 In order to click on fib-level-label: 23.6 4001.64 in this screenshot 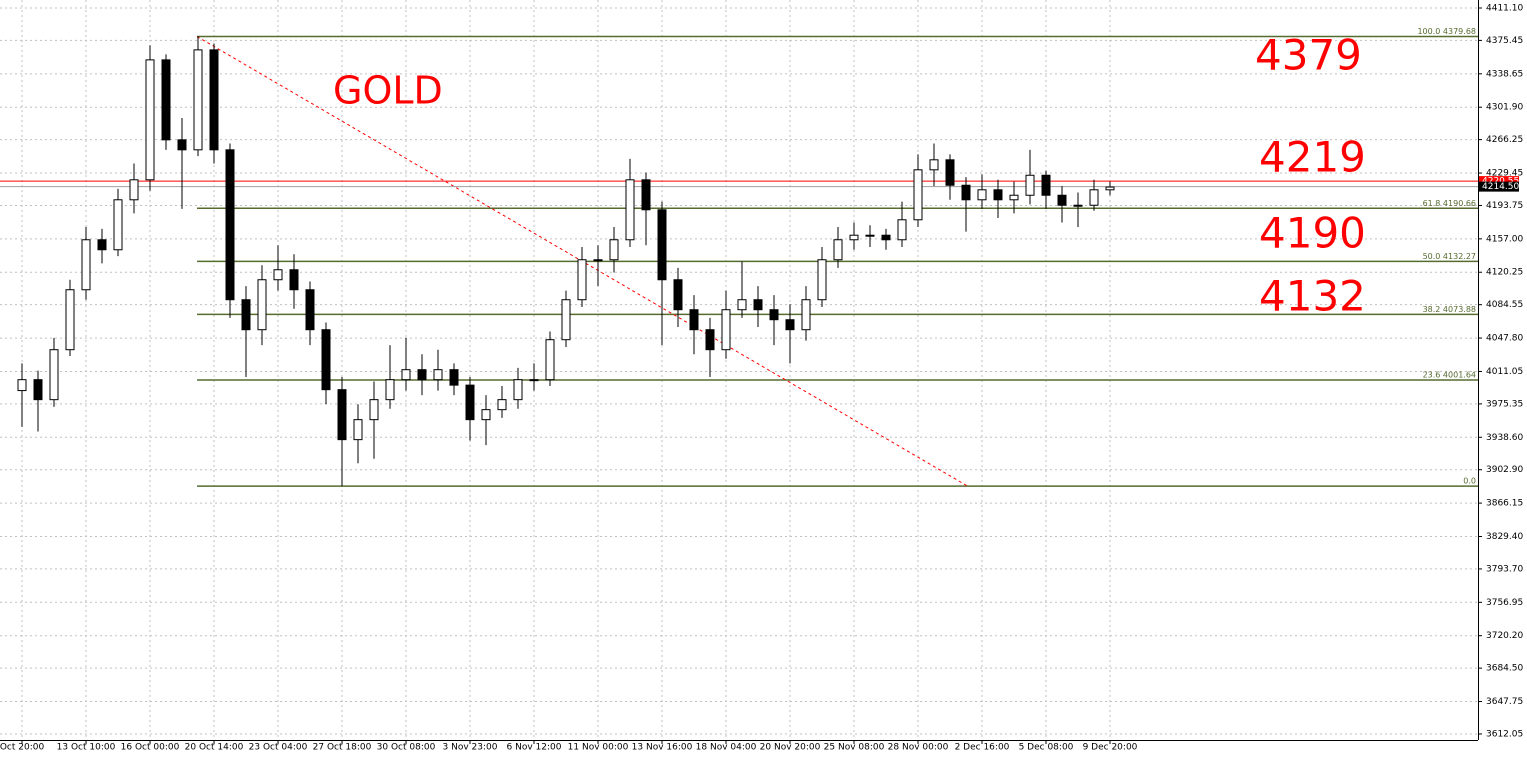, I will do `click(1449, 375)`.